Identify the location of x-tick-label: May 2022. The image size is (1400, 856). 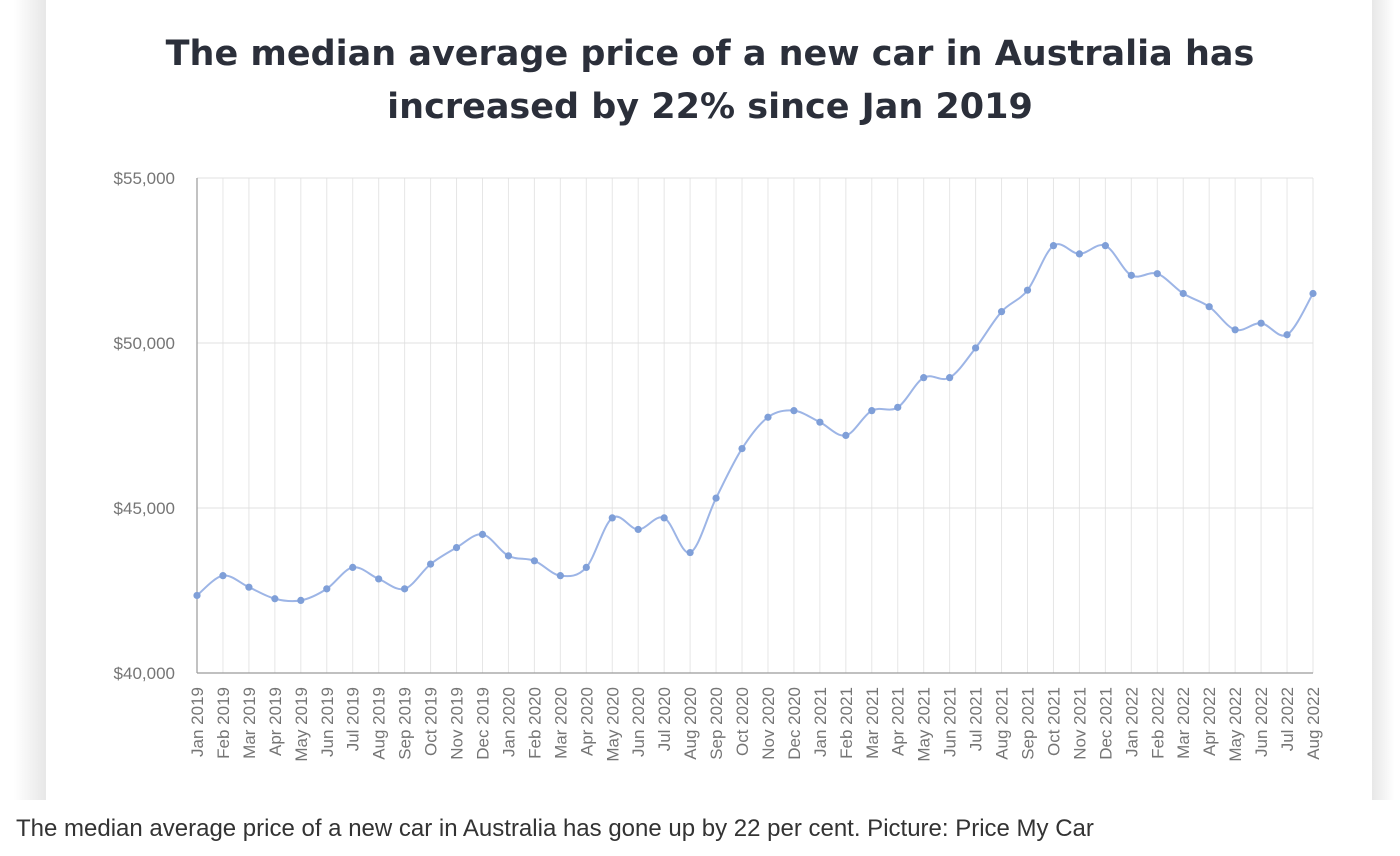
(1235, 724).